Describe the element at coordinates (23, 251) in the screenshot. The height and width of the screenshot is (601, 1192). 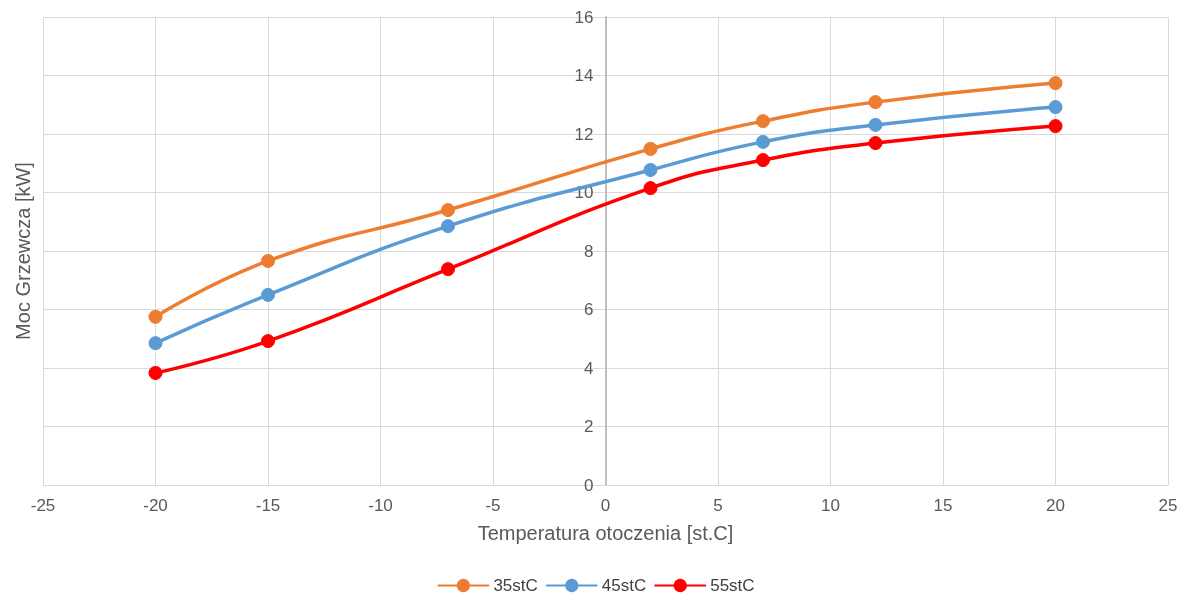
I see `y-axis-title: Moc Grzewcza [kW]` at that location.